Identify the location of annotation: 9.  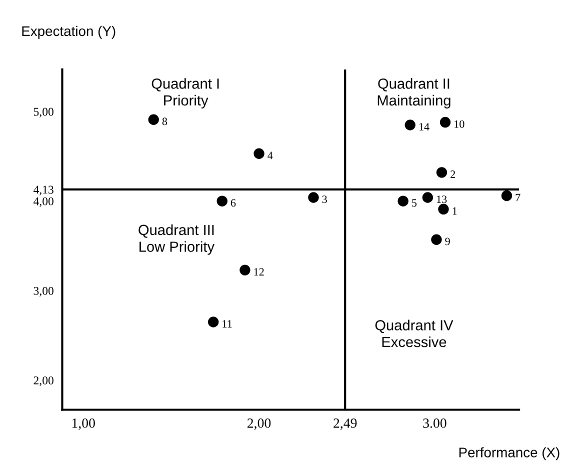
(447, 242).